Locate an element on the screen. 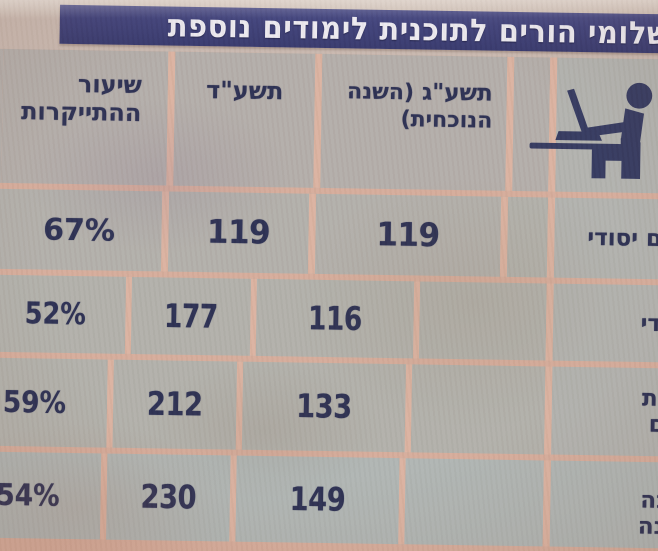 This screenshot has width=658, height=551. increase-cell: 59% is located at coordinates (54, 402).